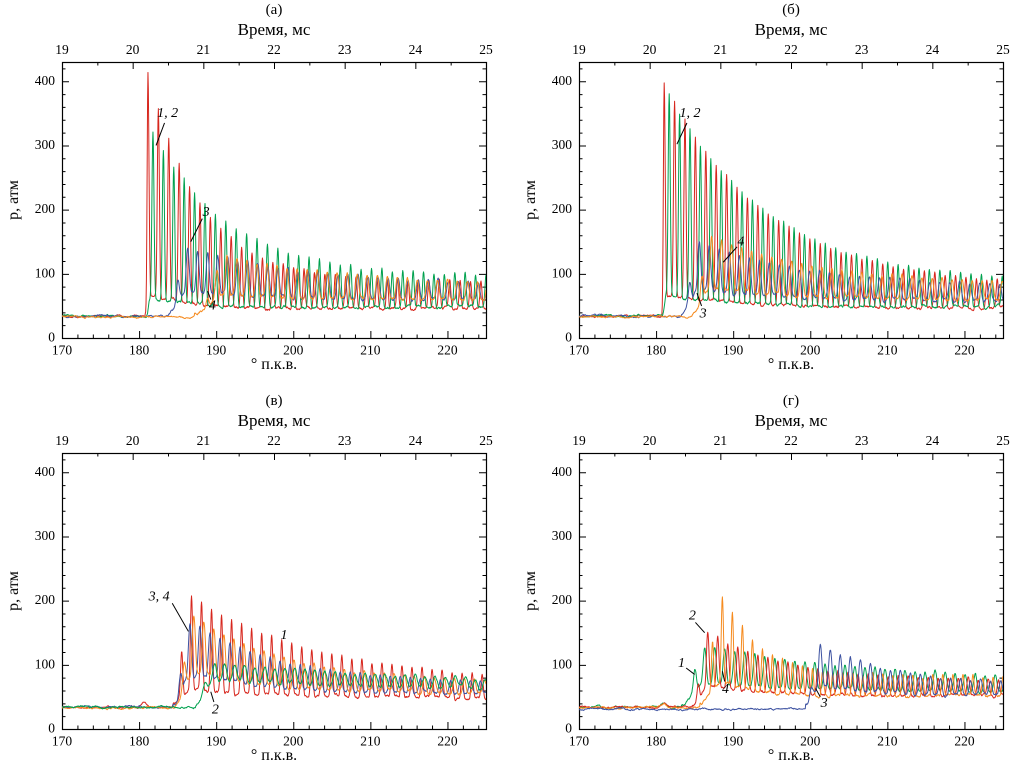  Describe the element at coordinates (791, 420) in the screenshot. I see `panel-g-top-axis-title: Время, мс` at that location.